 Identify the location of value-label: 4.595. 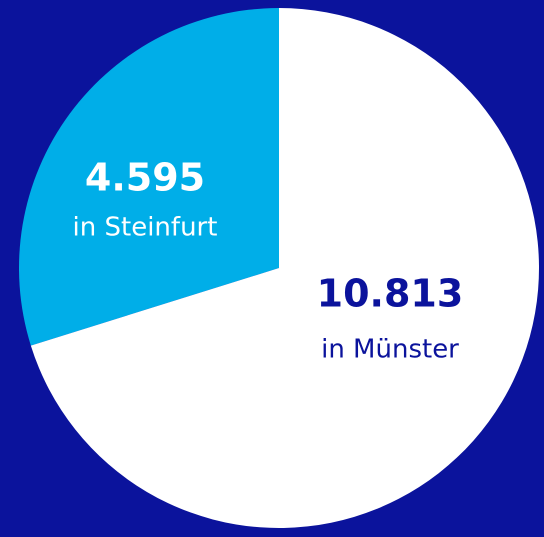
(145, 178).